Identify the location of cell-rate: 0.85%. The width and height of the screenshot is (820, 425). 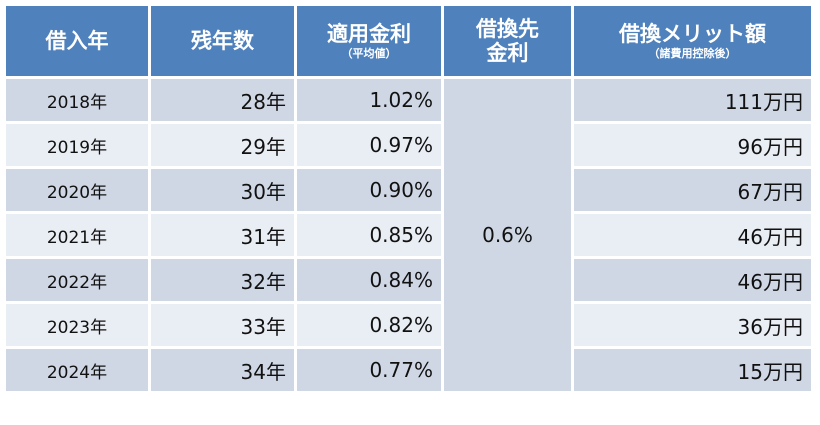
(369, 235).